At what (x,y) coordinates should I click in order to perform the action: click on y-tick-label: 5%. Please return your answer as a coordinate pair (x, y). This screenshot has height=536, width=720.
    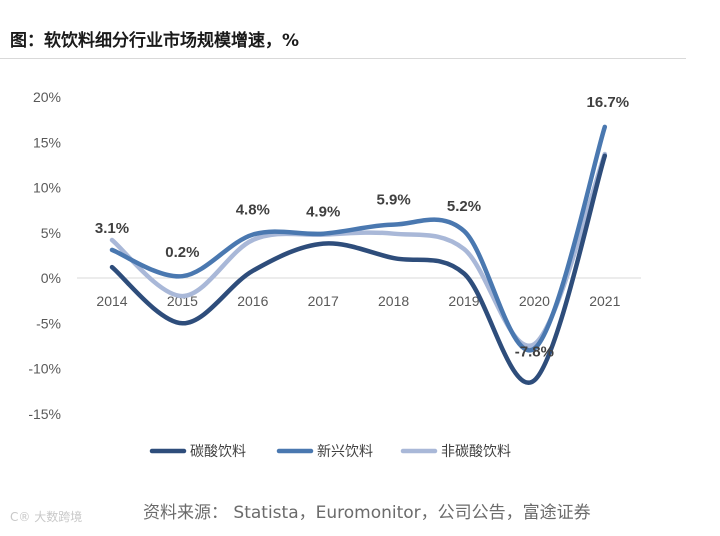
    Looking at the image, I should click on (51, 233).